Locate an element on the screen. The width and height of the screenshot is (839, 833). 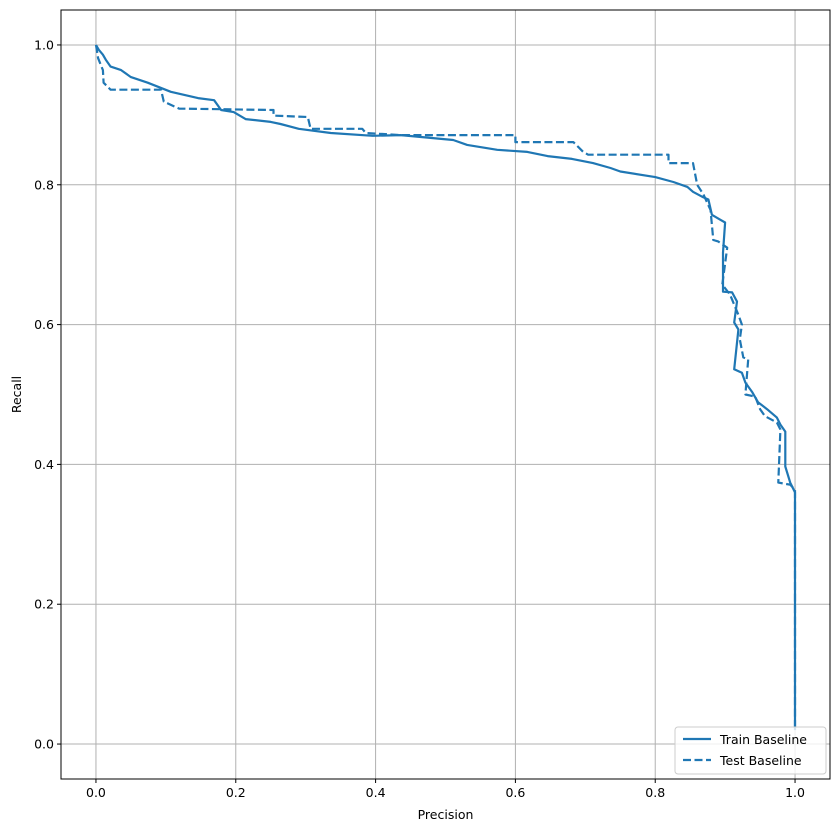
x-tick-label: 1.0 is located at coordinates (795, 792).